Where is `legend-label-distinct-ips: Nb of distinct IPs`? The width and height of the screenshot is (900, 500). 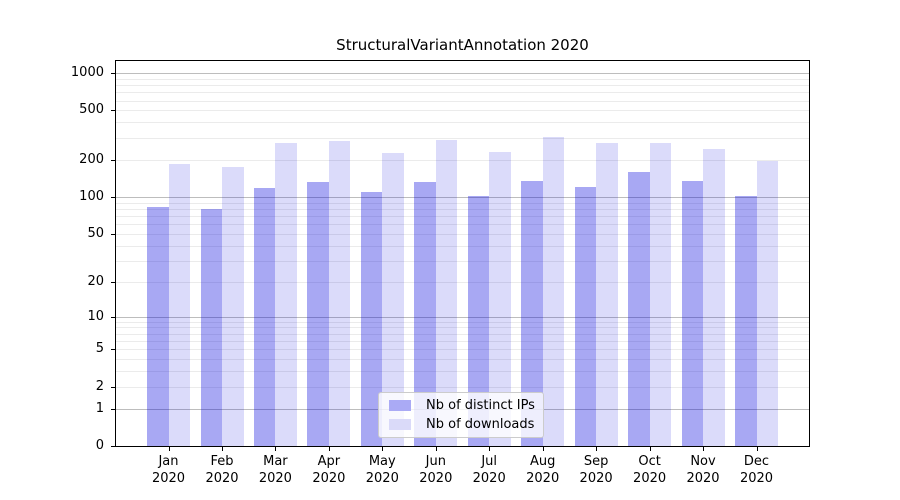
legend-label-distinct-ips: Nb of distinct IPs is located at coordinates (480, 405).